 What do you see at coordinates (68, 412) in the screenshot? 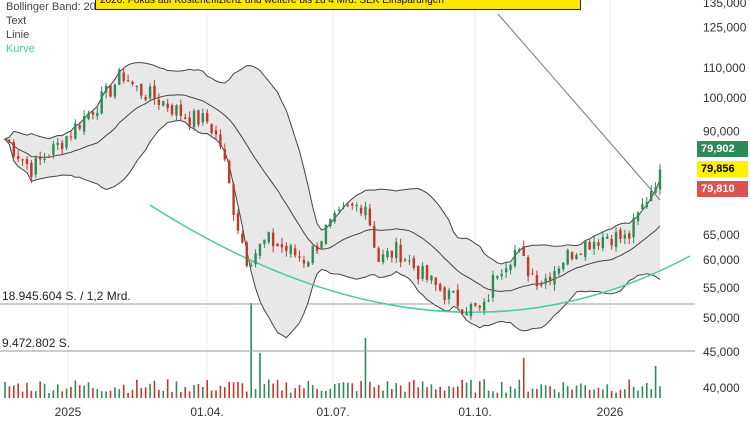
I see `x-tick-label: 2025` at bounding box center [68, 412].